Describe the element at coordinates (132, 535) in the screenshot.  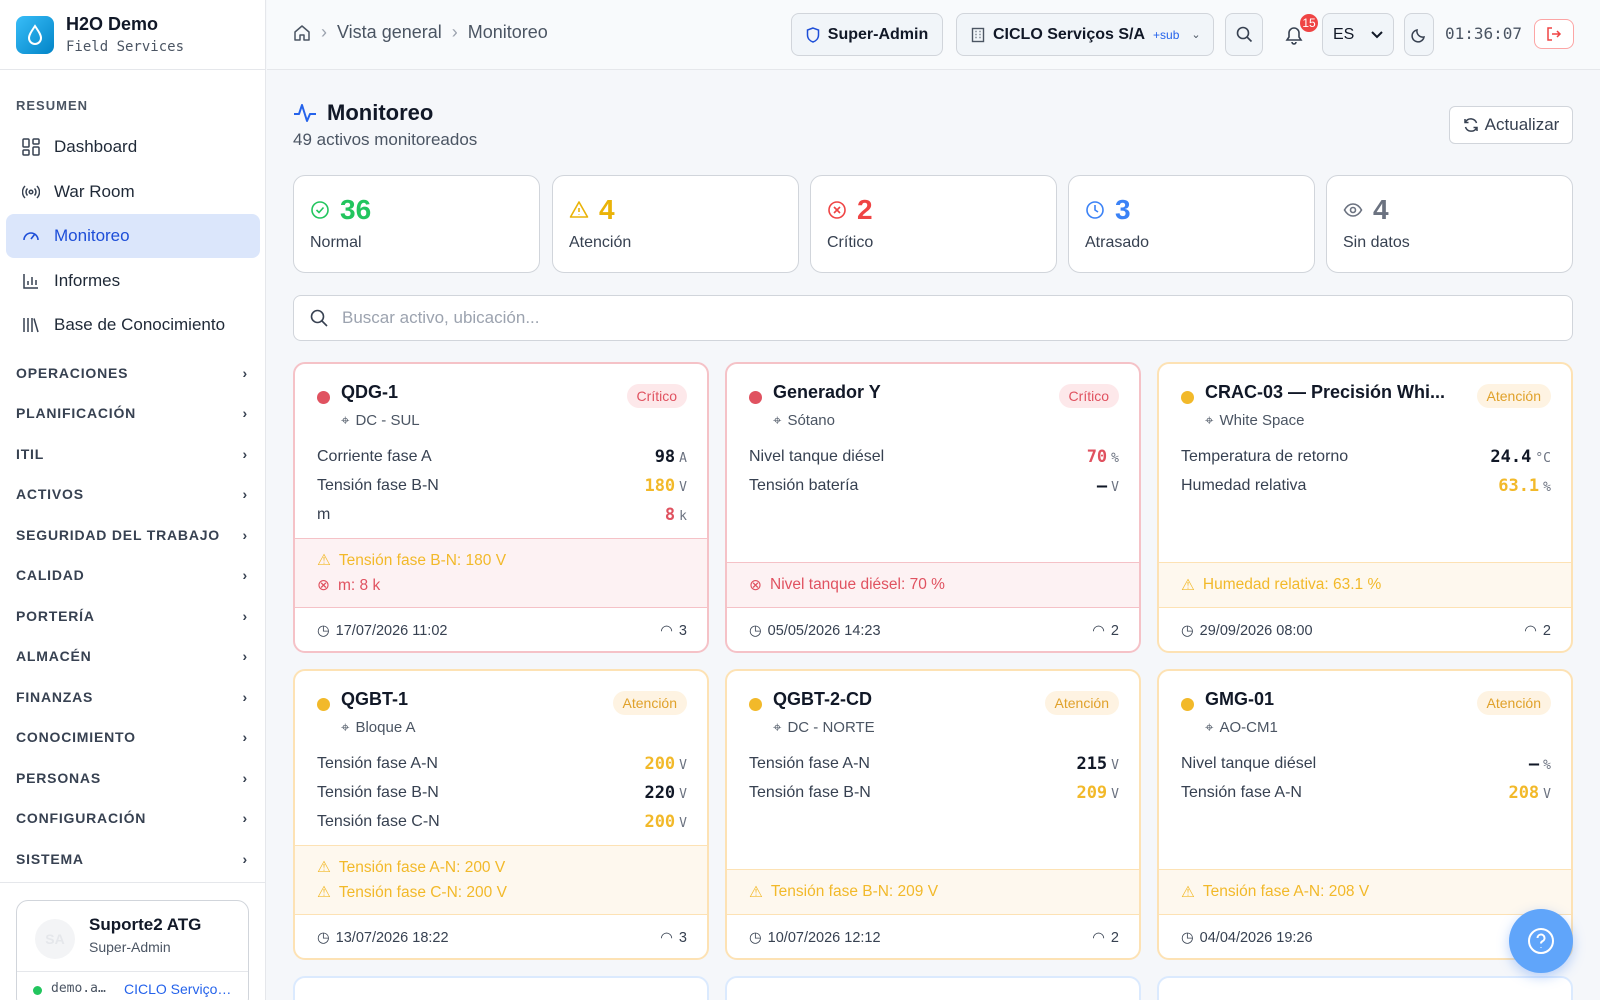
I see `nav-group-seguridad: SEGURIDAD DEL TRABAJO ›` at that location.